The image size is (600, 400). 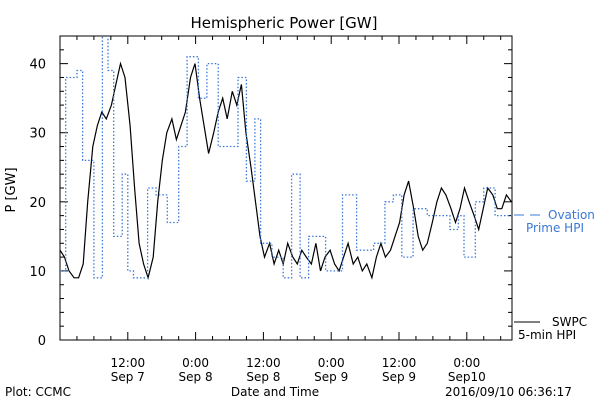 I want to click on footer-credit: Plot: CCMC, so click(x=38, y=392).